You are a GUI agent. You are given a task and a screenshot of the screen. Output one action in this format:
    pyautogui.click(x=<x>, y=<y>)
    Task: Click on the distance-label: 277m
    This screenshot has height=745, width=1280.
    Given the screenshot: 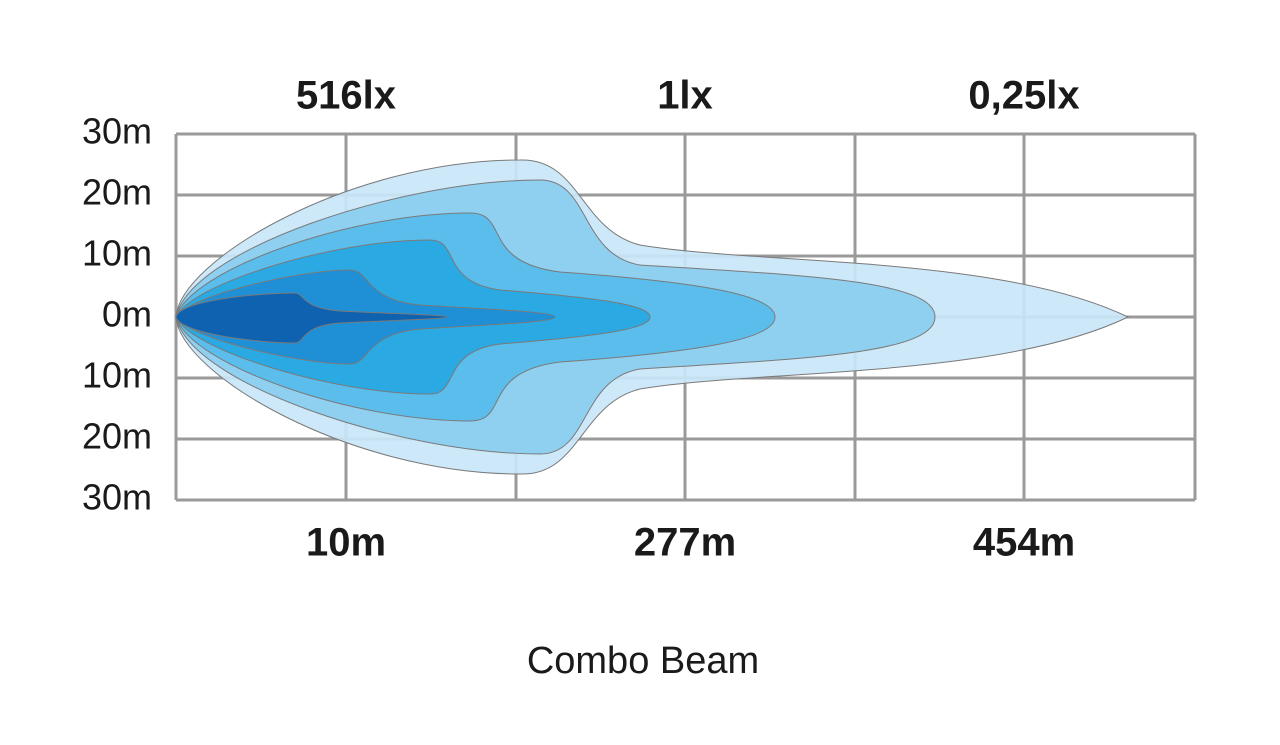 What is the action you would take?
    pyautogui.click(x=685, y=543)
    